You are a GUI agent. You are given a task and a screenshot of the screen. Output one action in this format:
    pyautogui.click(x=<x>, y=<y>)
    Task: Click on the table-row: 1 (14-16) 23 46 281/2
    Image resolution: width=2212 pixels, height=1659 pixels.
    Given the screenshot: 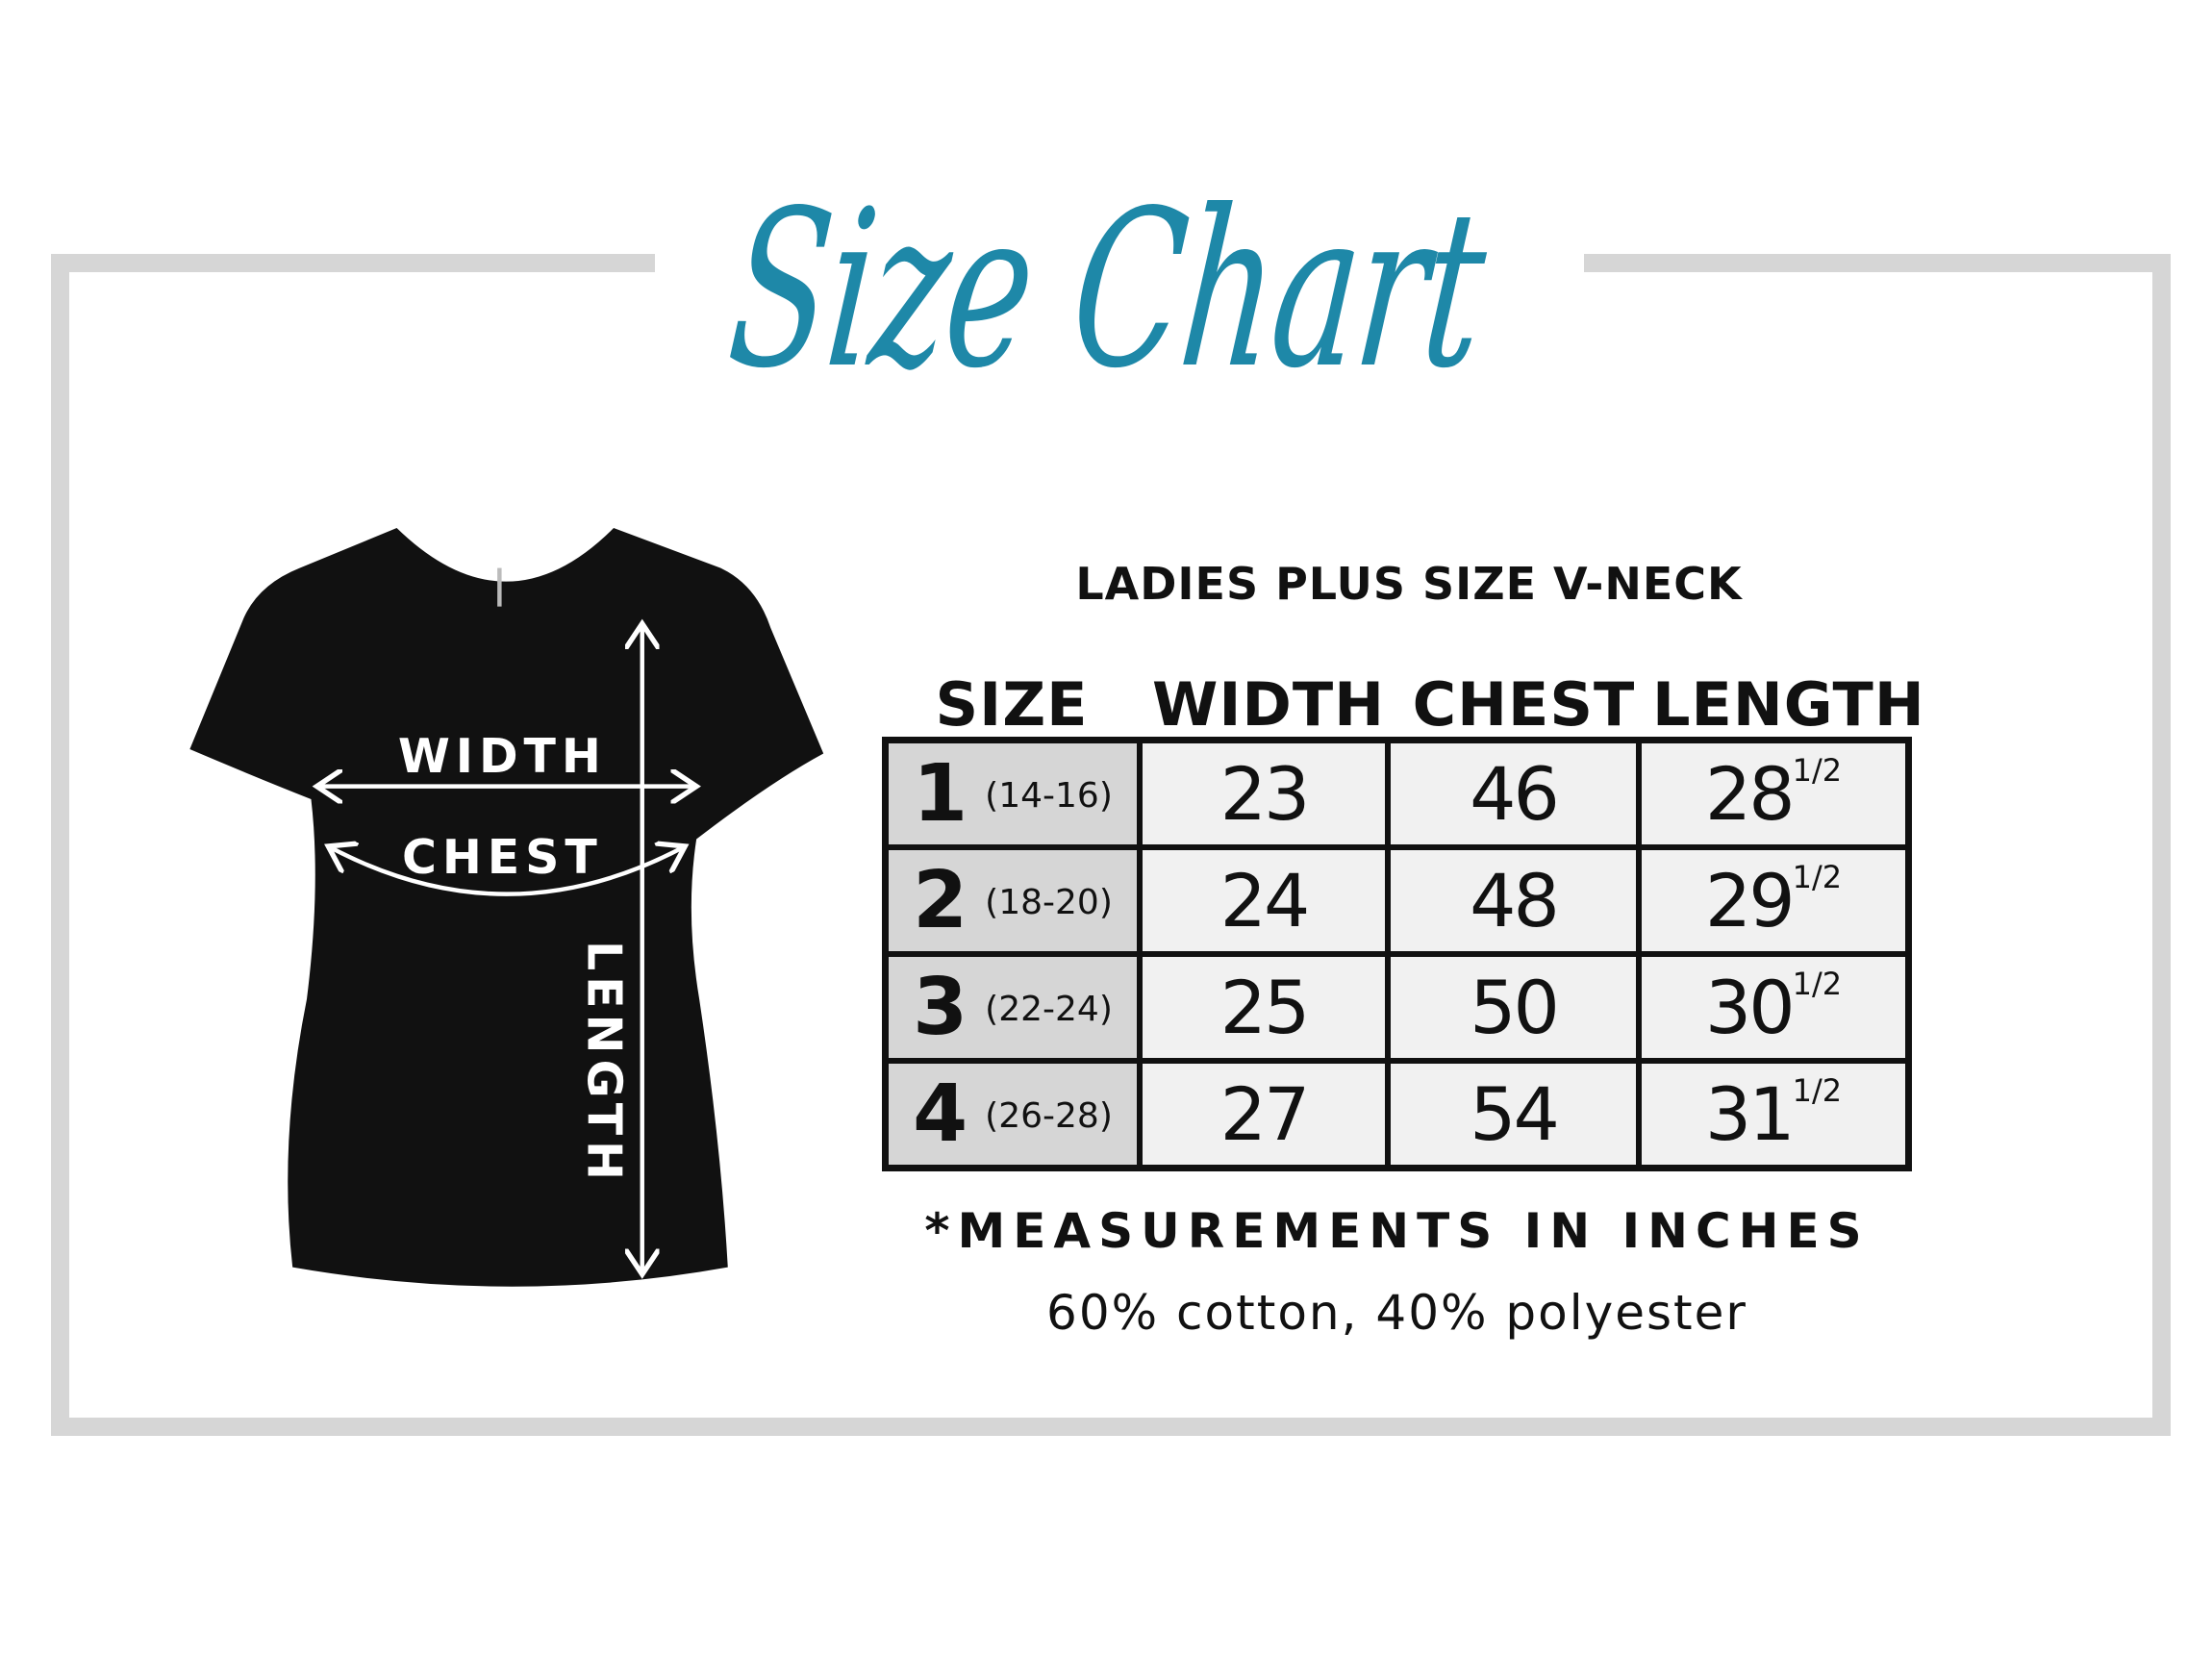 What is the action you would take?
    pyautogui.click(x=1397, y=793)
    